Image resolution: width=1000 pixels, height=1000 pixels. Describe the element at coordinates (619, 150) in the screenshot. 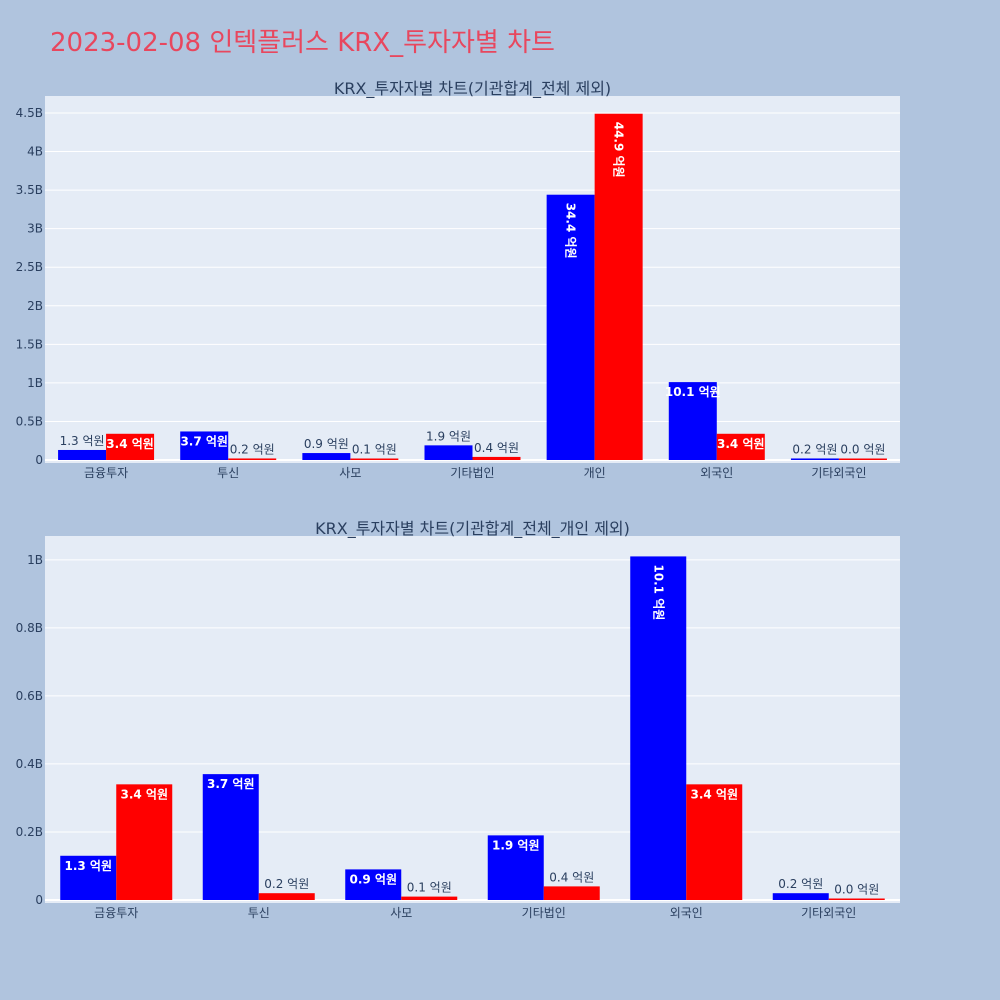

I see `data-label: 44.9 억원` at that location.